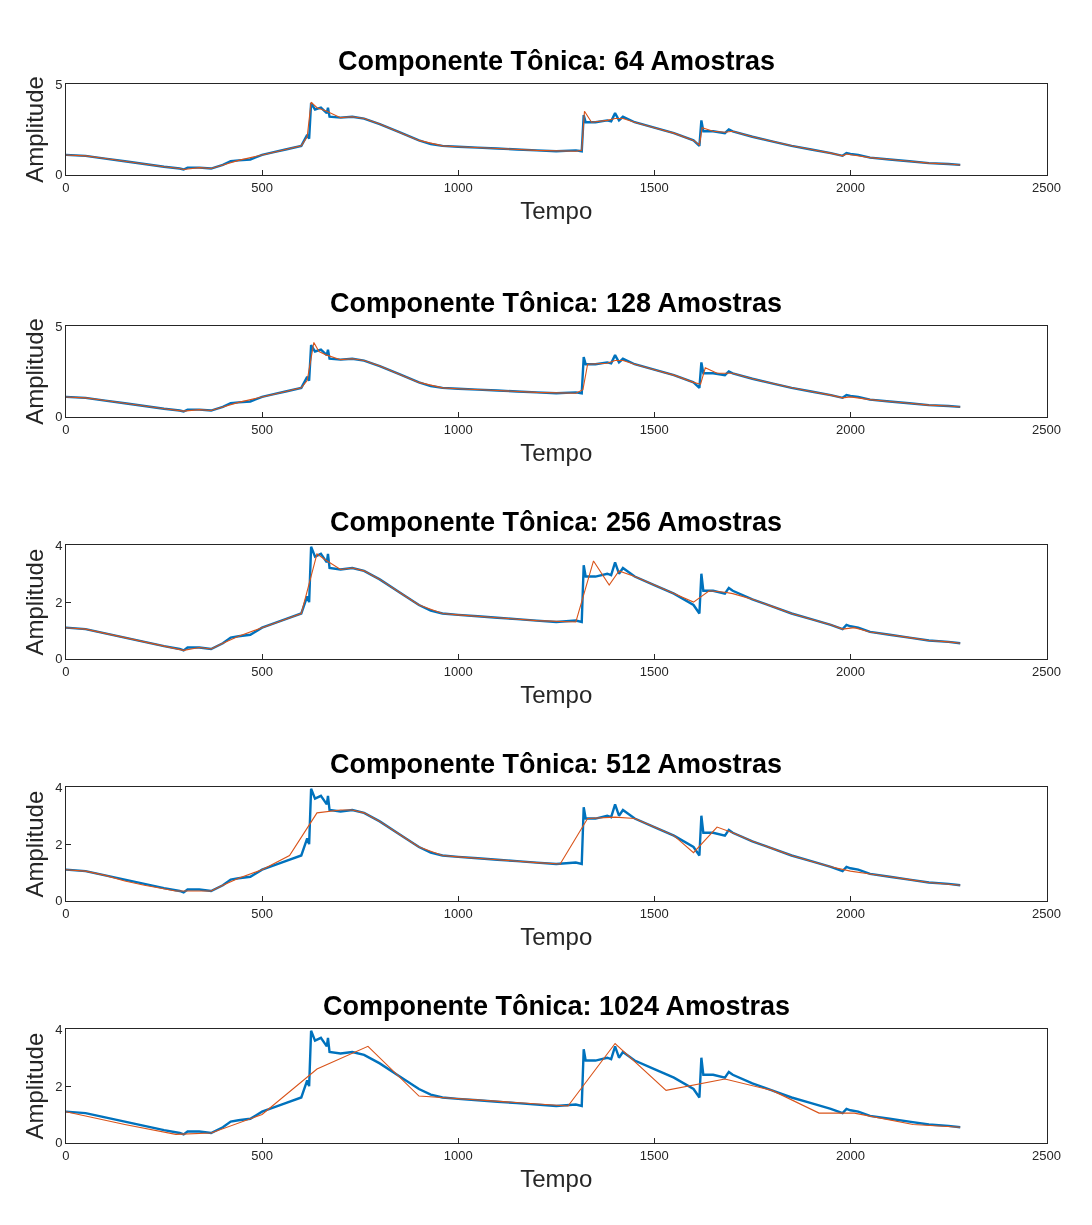 Image resolution: width=1092 pixels, height=1225 pixels. Describe the element at coordinates (556, 764) in the screenshot. I see `chart-title: Componente Tônica: 512 Amostras` at that location.